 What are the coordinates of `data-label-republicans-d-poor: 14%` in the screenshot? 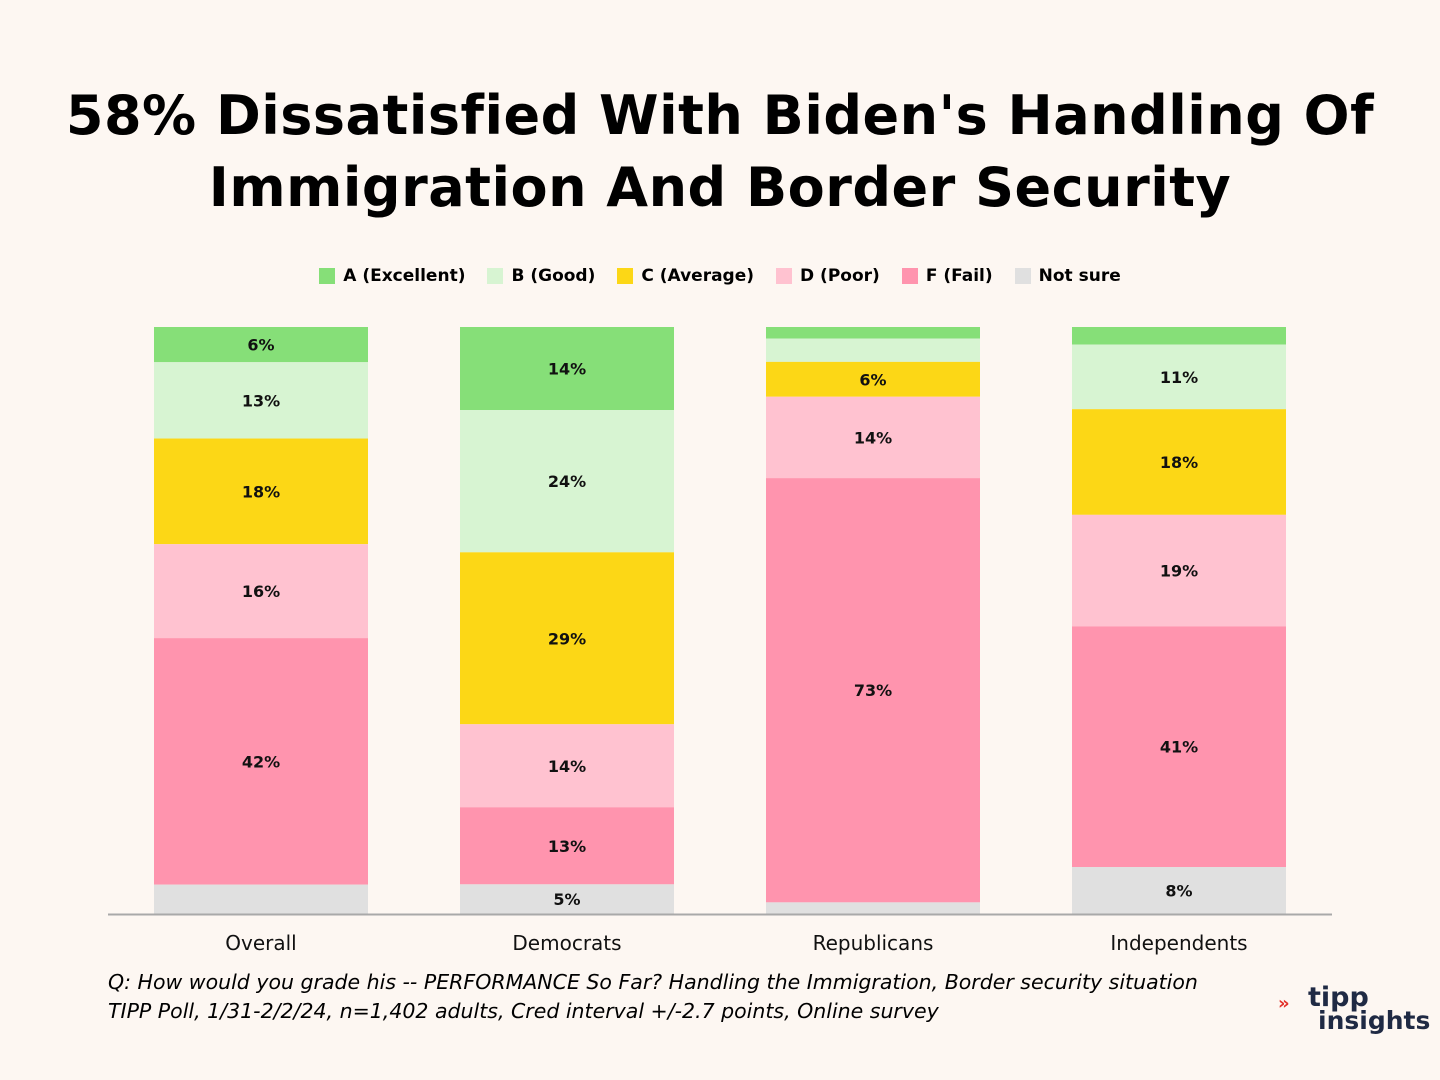 It's located at (873, 437).